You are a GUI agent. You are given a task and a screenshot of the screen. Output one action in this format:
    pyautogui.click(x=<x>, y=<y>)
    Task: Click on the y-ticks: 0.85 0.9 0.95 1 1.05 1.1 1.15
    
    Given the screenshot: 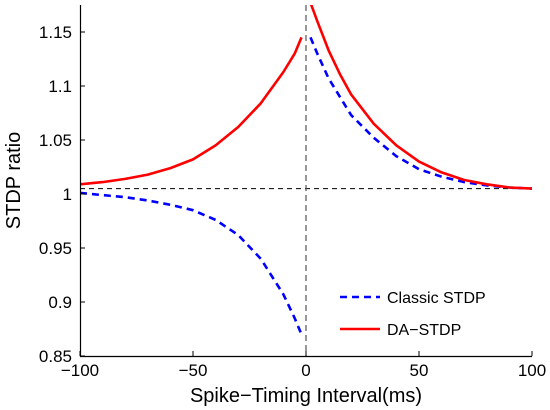 What is the action you would take?
    pyautogui.click(x=62, y=194)
    